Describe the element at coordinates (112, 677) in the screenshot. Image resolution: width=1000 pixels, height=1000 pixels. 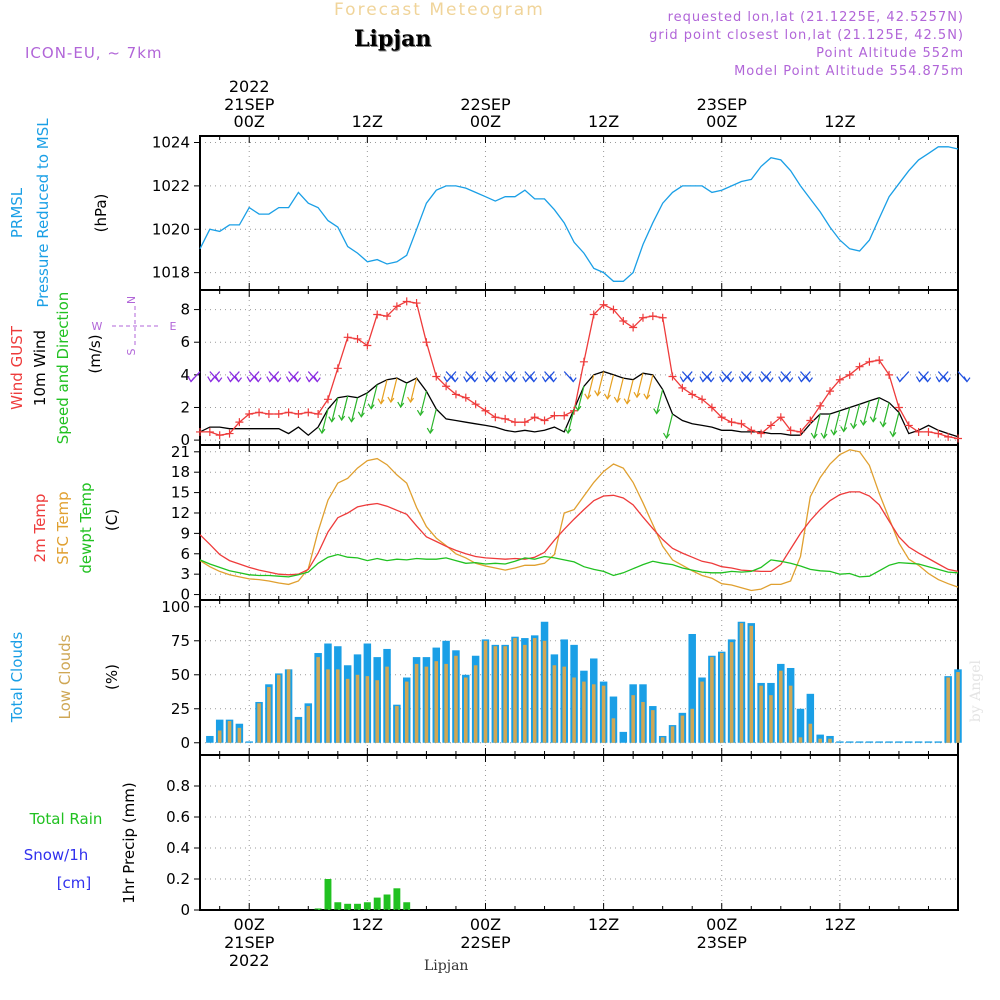
I see `ylabel-unit-percent: (%)` at that location.